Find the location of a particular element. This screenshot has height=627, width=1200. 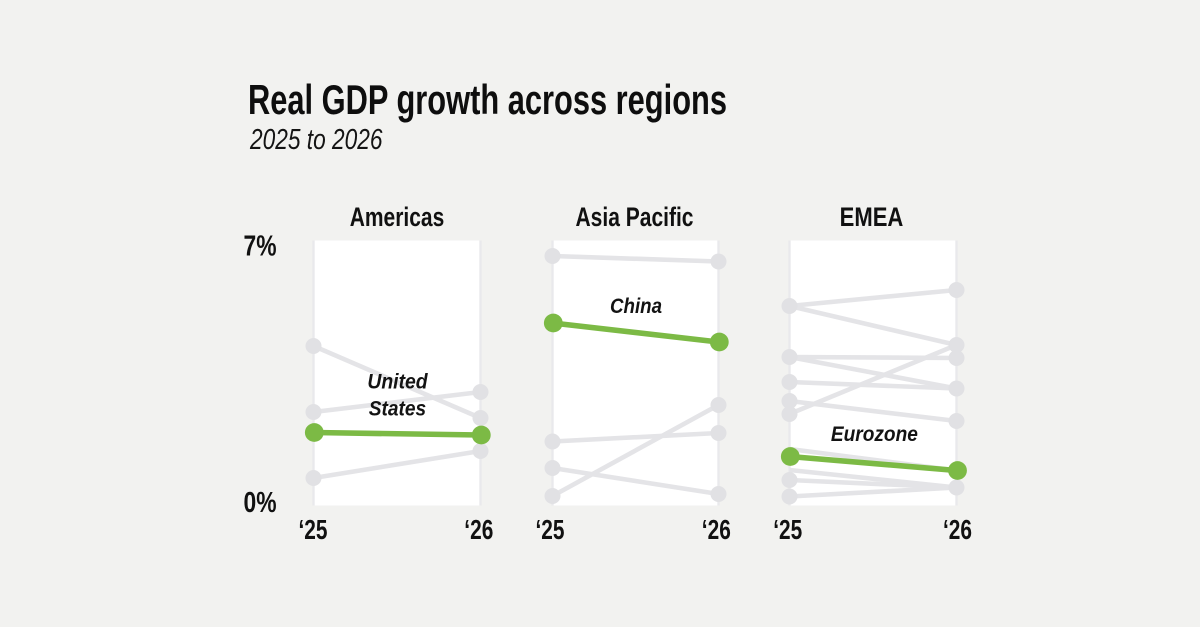

svg-text: Americas is located at coordinates (397, 217).